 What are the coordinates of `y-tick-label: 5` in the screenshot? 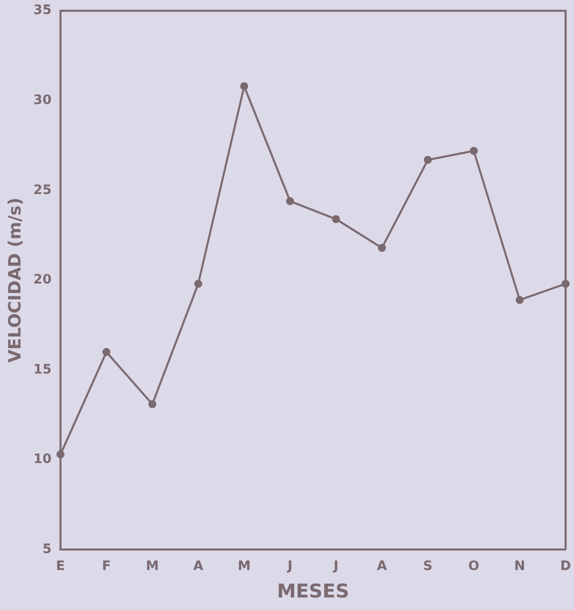 It's located at (47, 549).